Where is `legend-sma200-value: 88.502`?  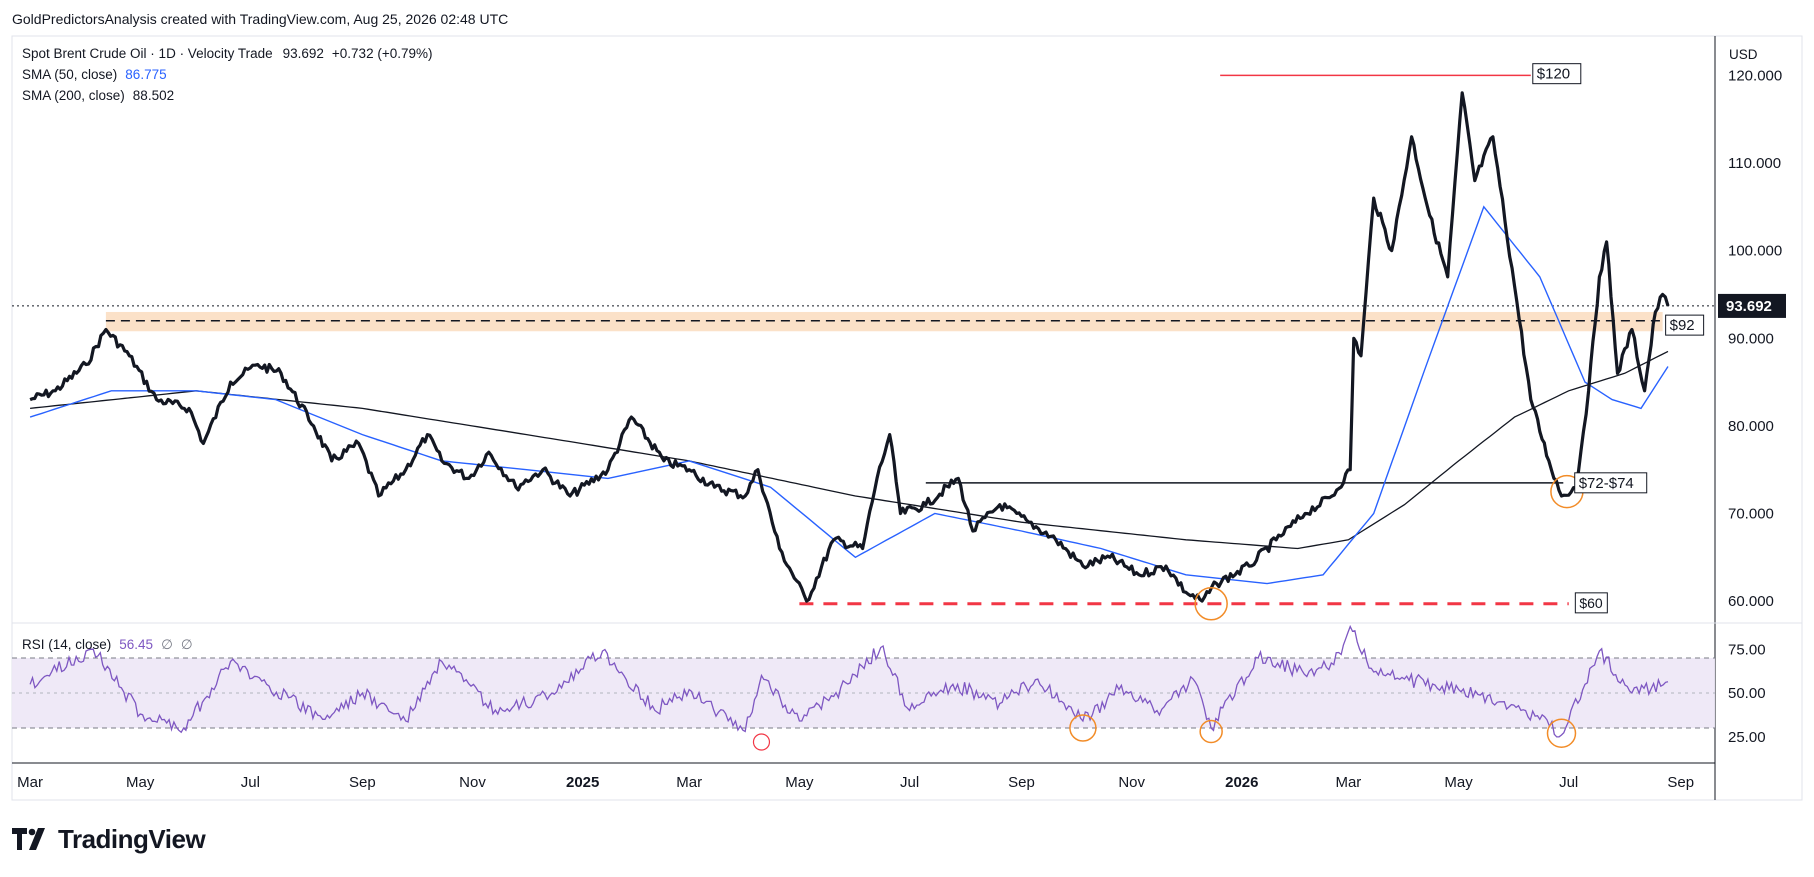
legend-sma200-value: 88.502 is located at coordinates (153, 95).